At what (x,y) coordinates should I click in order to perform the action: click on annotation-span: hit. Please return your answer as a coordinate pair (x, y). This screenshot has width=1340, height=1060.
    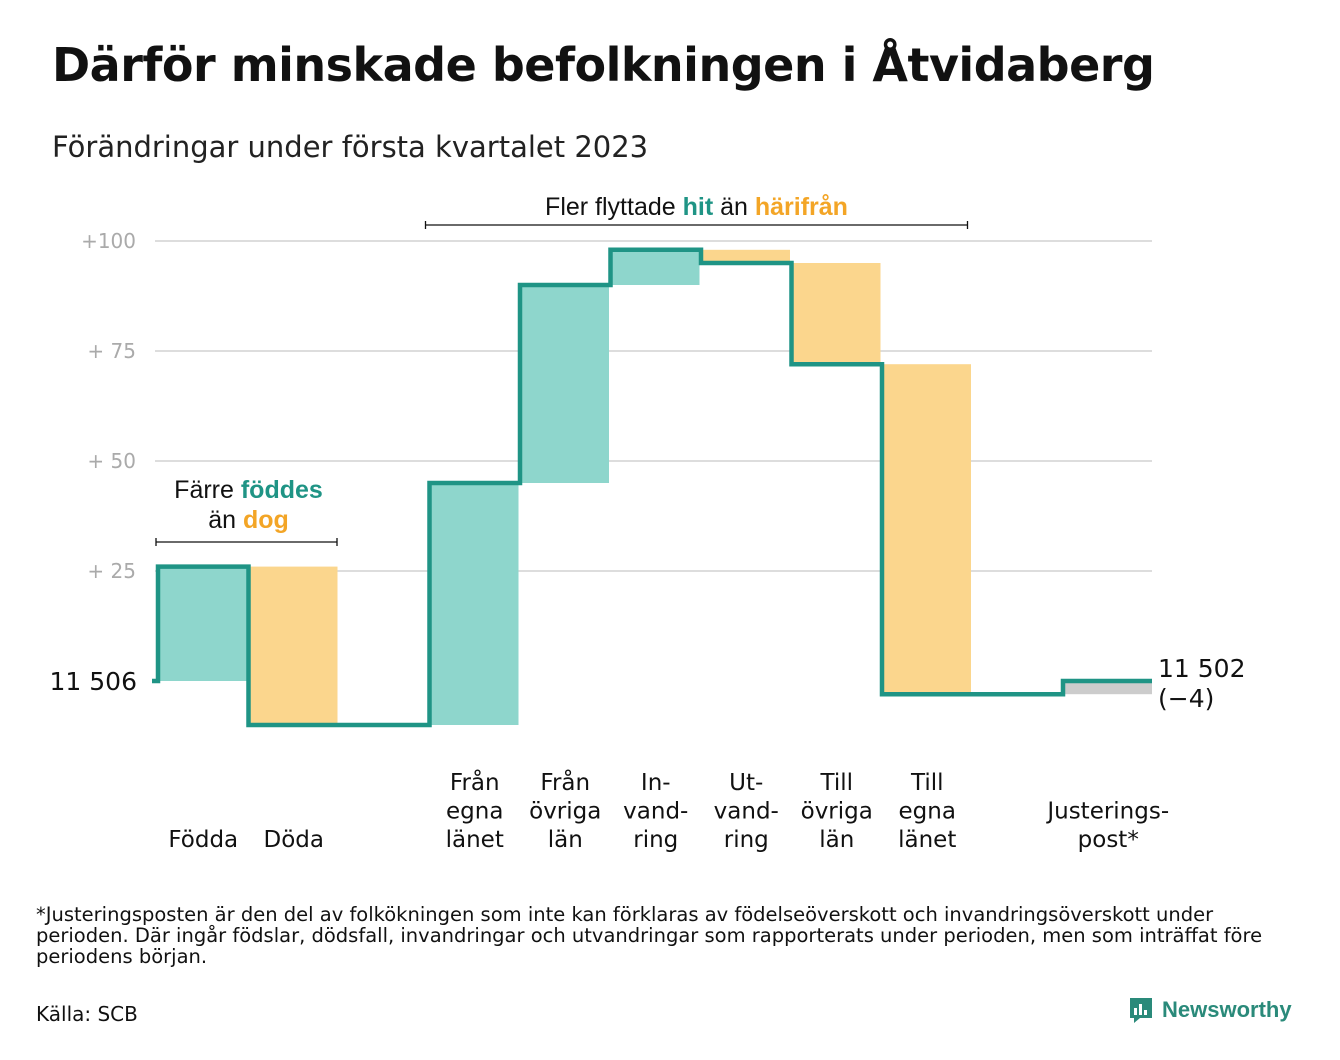
    Looking at the image, I should click on (698, 207).